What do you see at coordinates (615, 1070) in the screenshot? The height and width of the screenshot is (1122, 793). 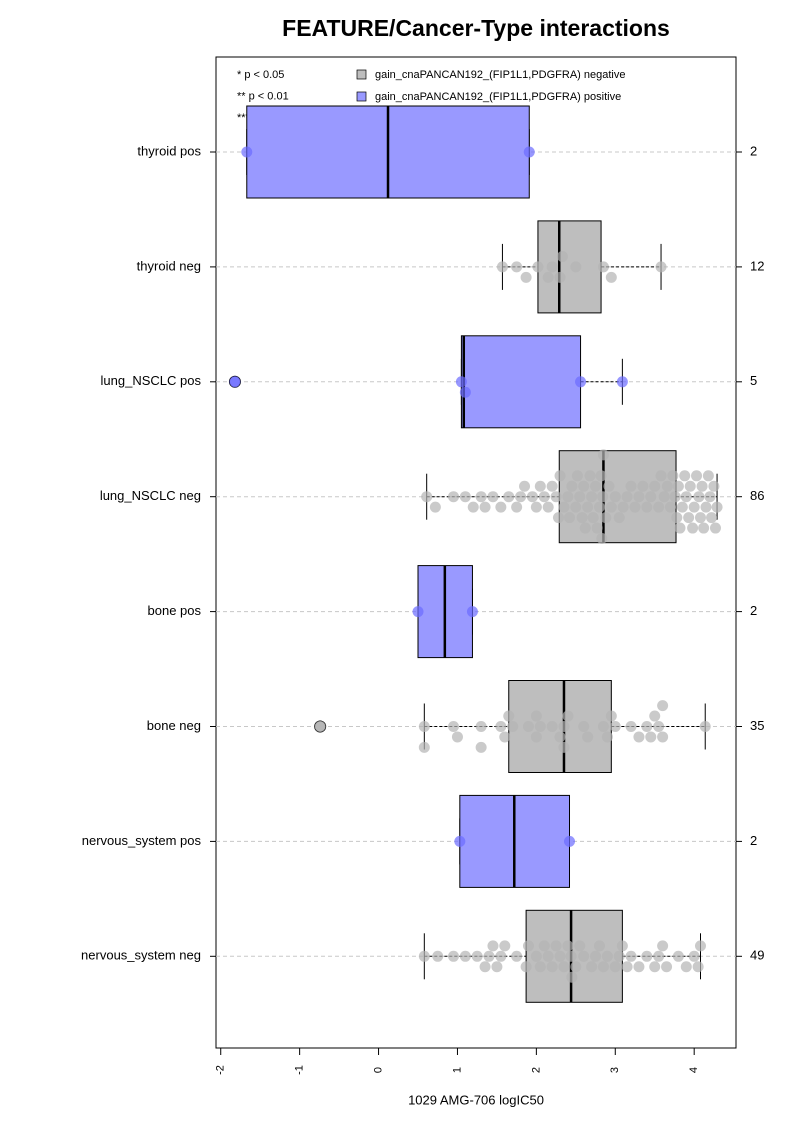 I see `x-tick-label: 3` at bounding box center [615, 1070].